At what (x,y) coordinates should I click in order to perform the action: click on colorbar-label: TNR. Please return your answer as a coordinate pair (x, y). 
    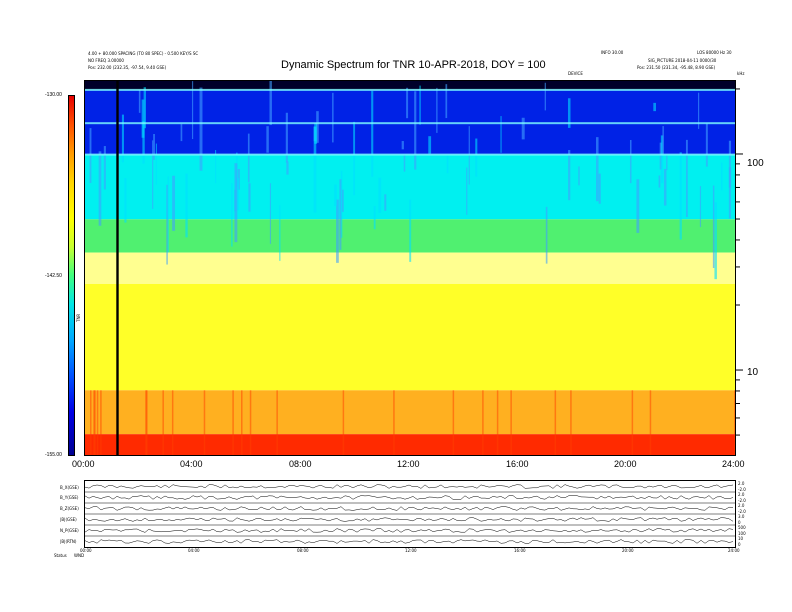
    Looking at the image, I should click on (78, 317).